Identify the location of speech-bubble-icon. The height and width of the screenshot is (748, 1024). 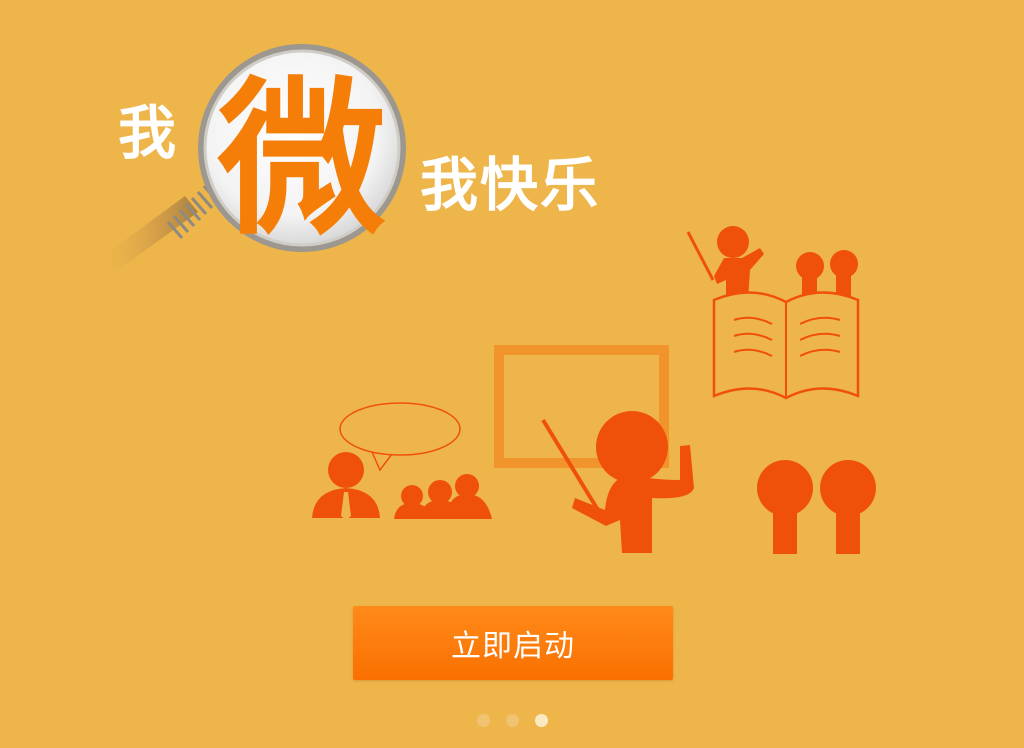
(400, 437).